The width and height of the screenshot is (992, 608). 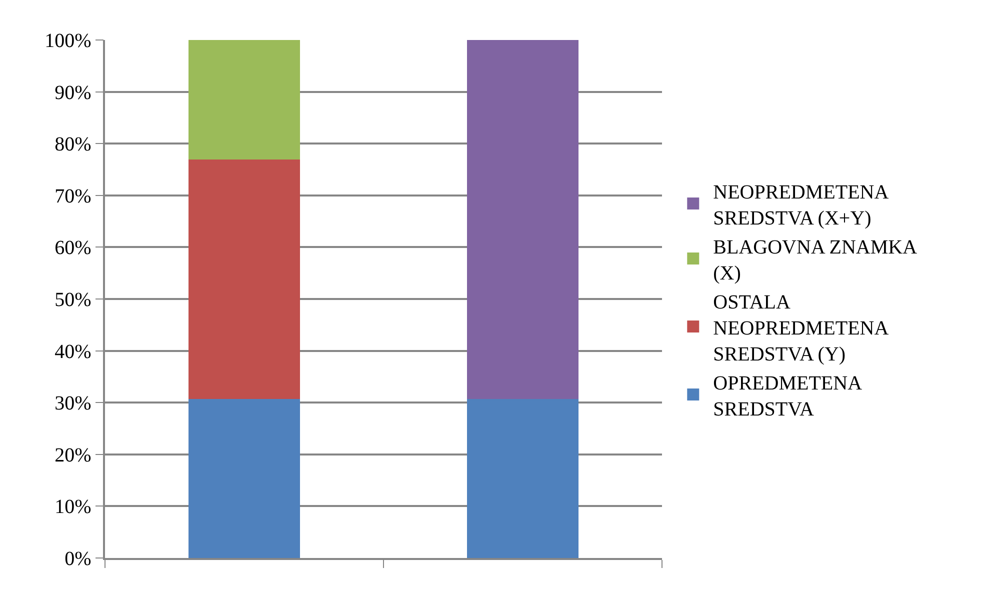 I want to click on y-tick-label: 0%, so click(x=78, y=559).